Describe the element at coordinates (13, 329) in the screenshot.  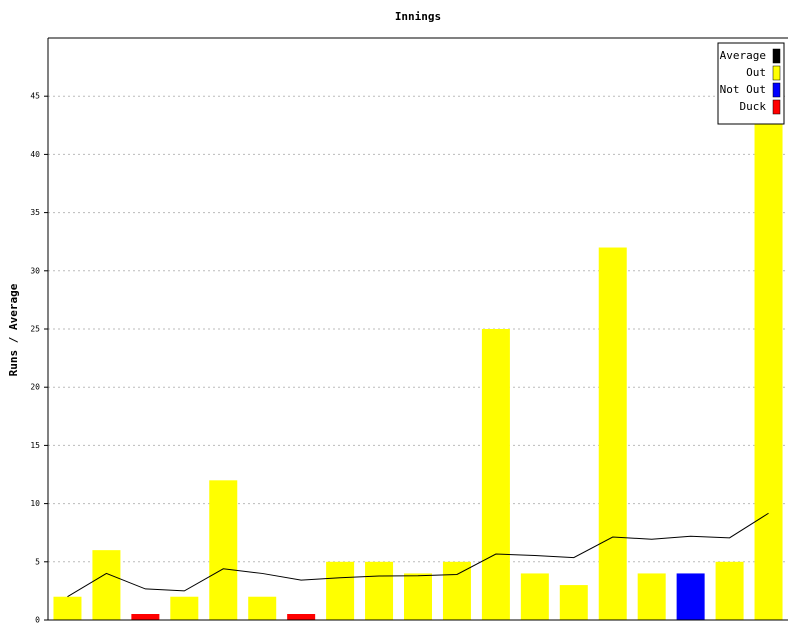
I see `y-axis-label: Runs / Average` at that location.